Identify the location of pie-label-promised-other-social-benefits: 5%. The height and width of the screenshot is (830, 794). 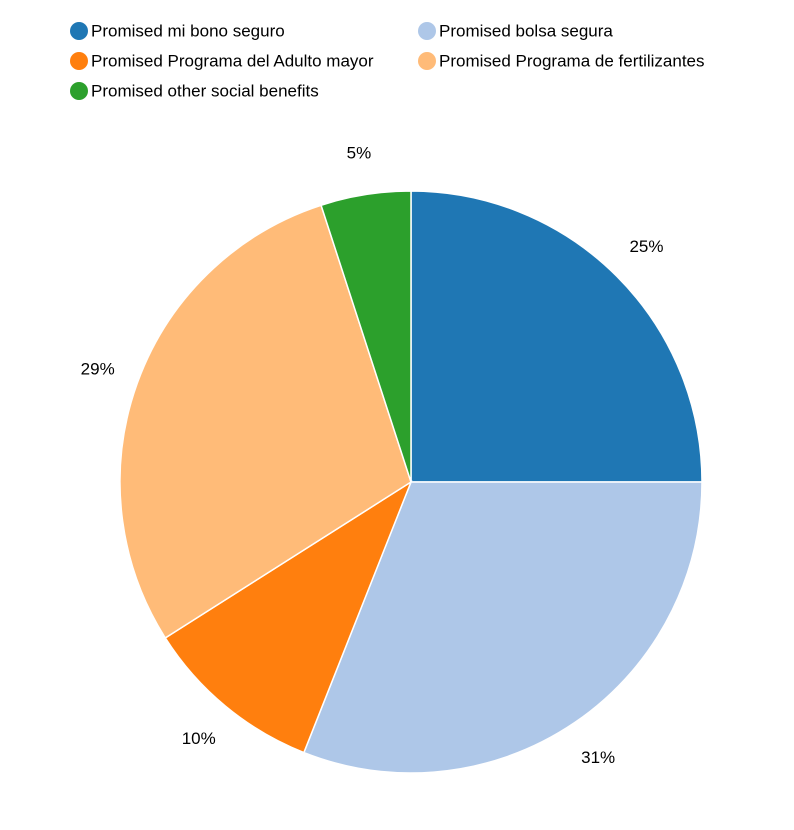
(359, 153).